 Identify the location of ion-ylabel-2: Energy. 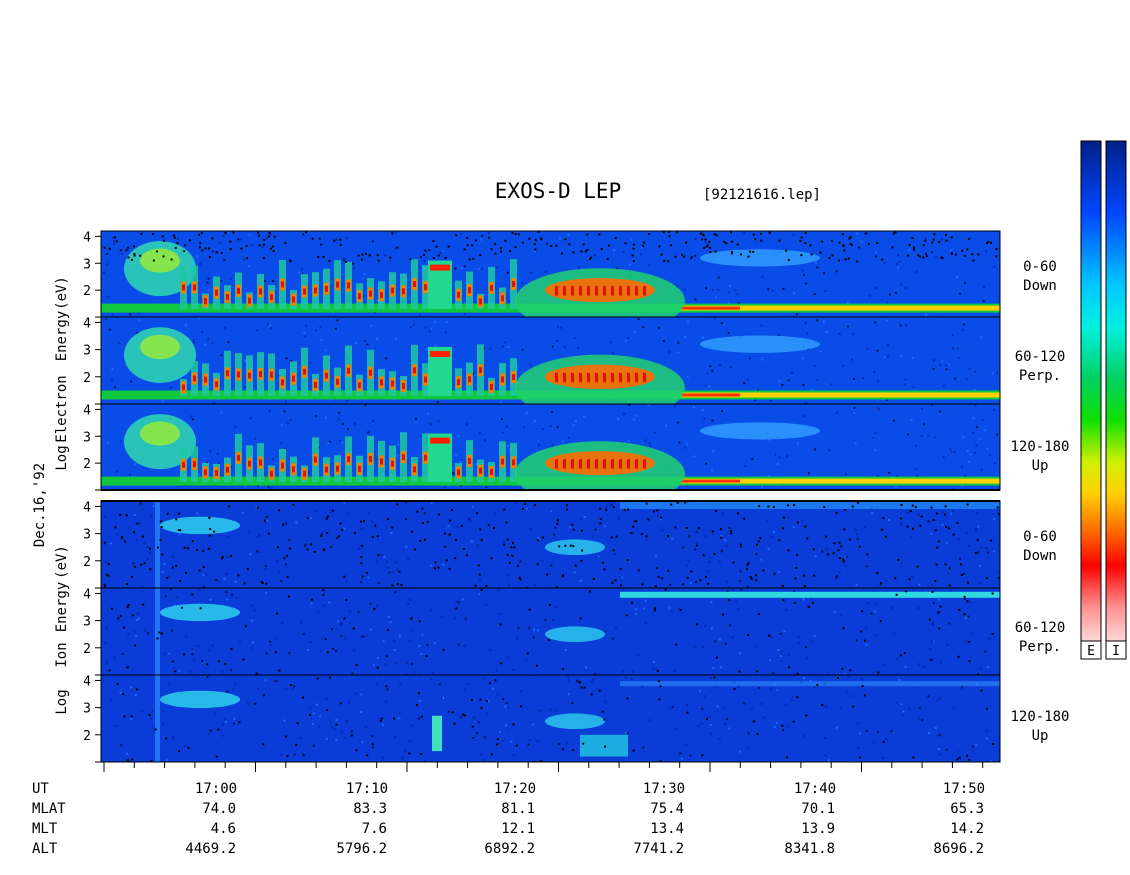
(62, 607).